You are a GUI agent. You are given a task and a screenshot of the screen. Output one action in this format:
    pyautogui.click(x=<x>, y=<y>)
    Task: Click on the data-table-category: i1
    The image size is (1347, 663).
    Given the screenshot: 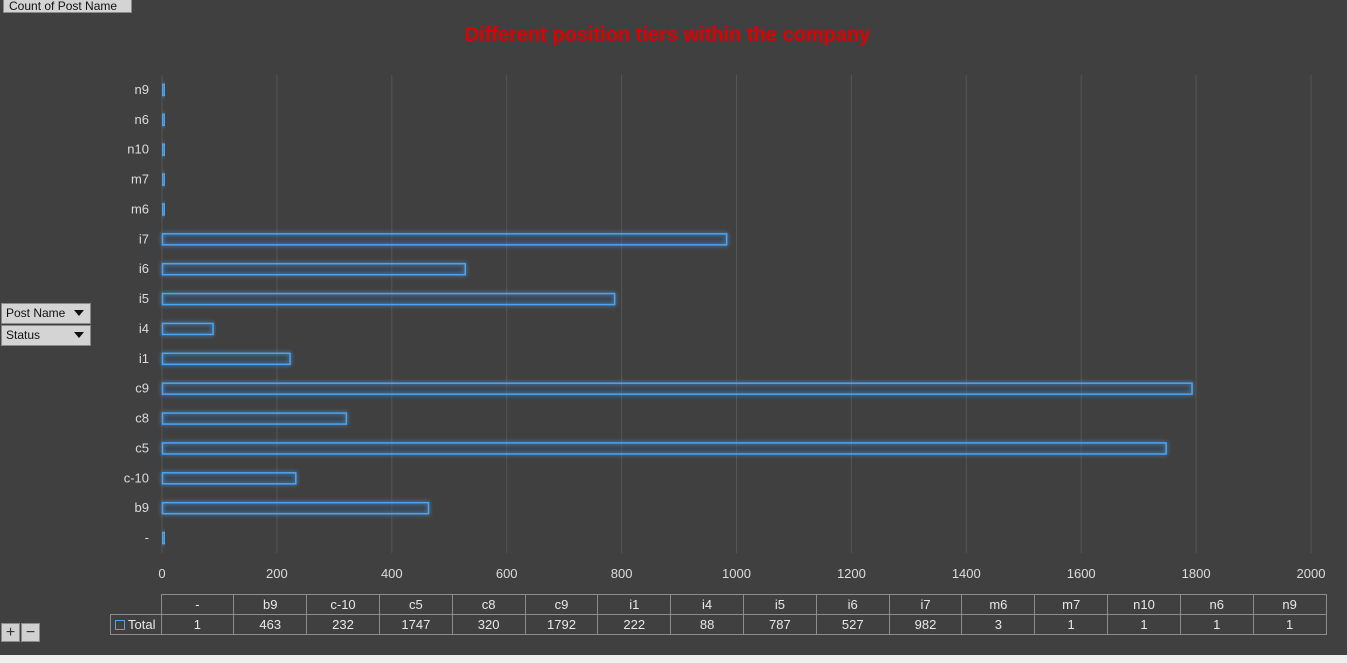 What is the action you would take?
    pyautogui.click(x=634, y=604)
    